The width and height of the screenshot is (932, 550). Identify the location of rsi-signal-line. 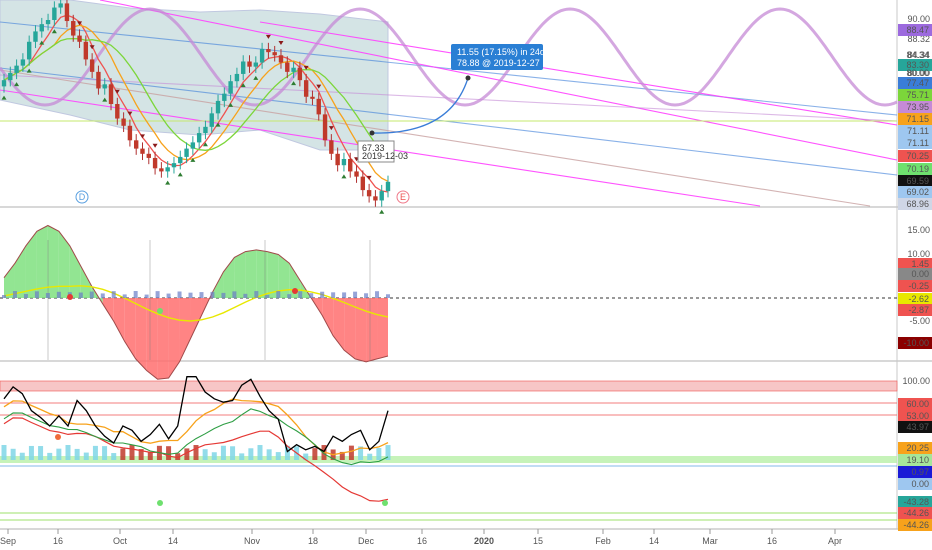
(196, 437).